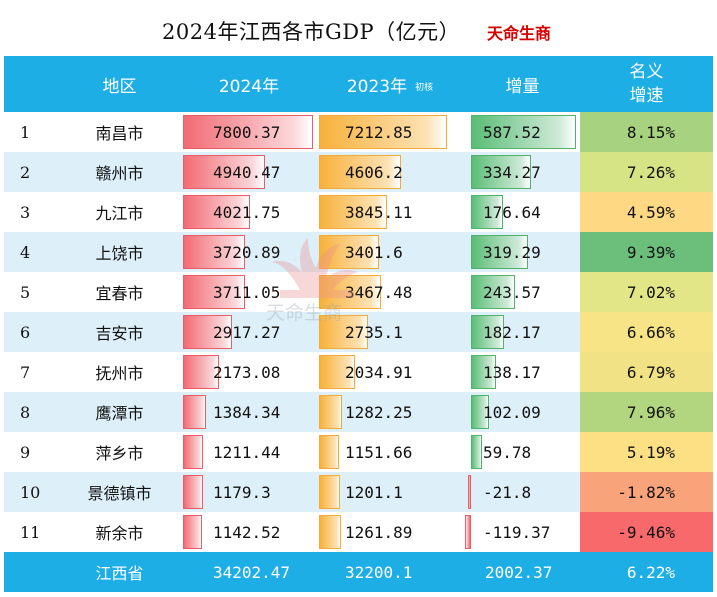 The width and height of the screenshot is (717, 597). What do you see at coordinates (119, 493) in the screenshot?
I see `city-cell: 景德镇市` at bounding box center [119, 493].